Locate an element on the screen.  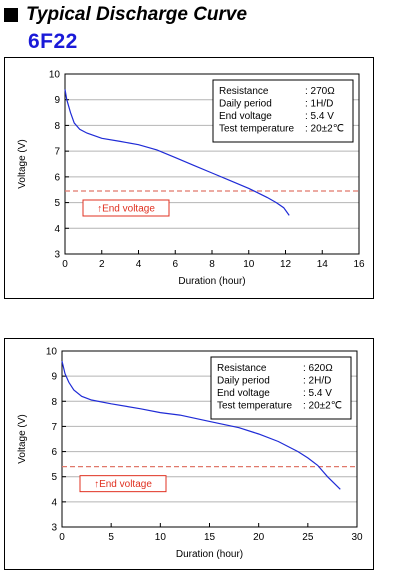
chart-1-x-tick-label: 8 is located at coordinates (212, 264).